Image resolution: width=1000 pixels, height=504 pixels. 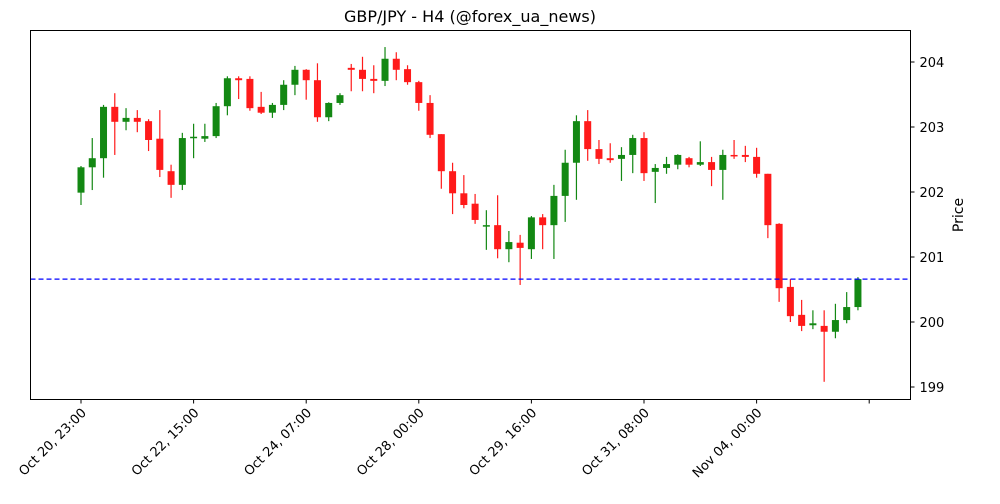 What do you see at coordinates (932, 323) in the screenshot?
I see `y-tick-label: 200` at bounding box center [932, 323].